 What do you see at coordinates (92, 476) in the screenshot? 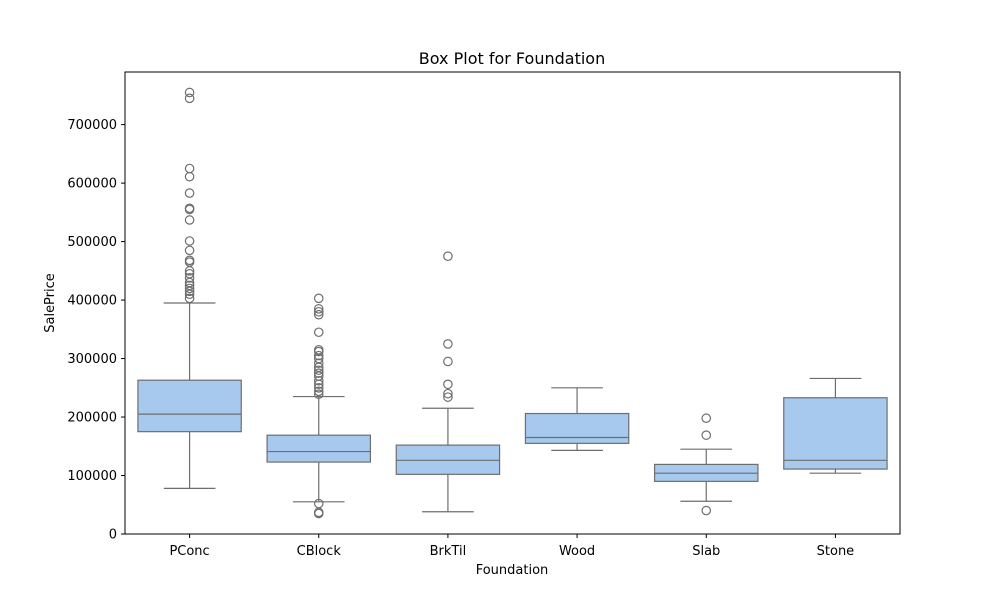
I see `y-tick-label: 100000` at bounding box center [92, 476].